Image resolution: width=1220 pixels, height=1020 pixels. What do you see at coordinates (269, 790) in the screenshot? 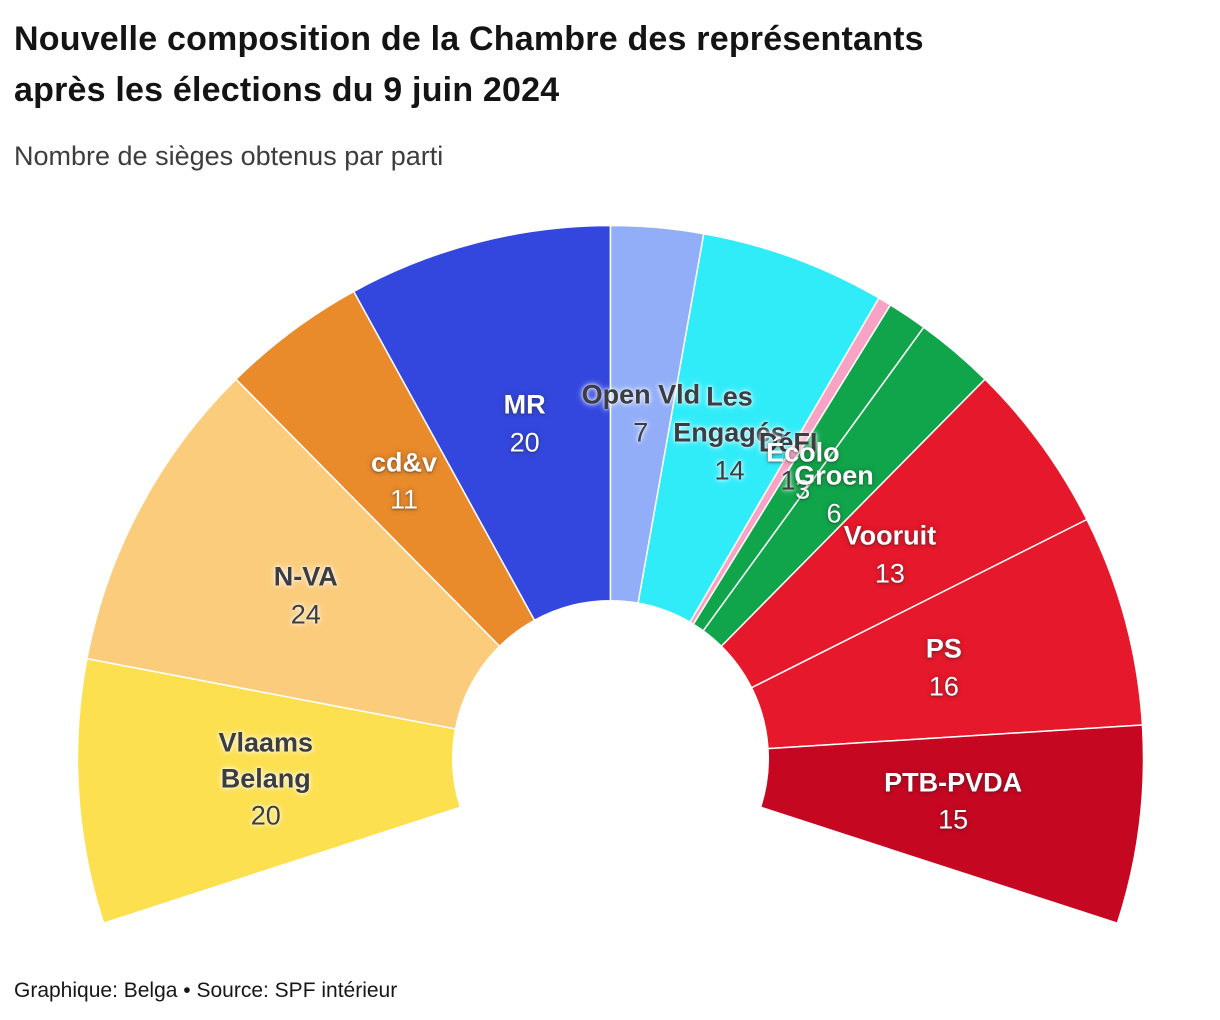
I see `wedge-vlaams-belang` at bounding box center [269, 790].